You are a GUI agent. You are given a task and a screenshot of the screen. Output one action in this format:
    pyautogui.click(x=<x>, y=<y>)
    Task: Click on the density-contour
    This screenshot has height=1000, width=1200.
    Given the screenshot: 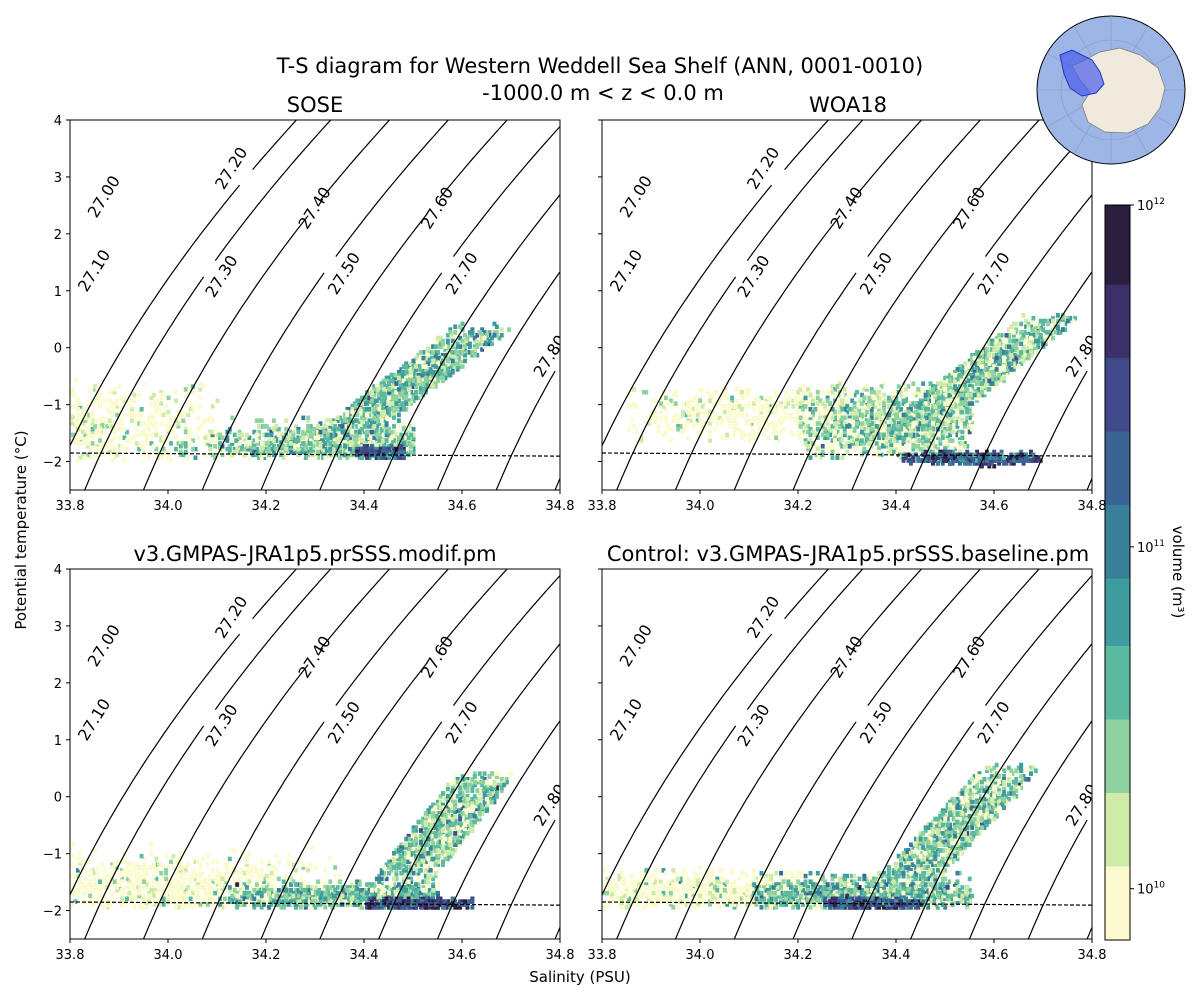 What is the action you would take?
    pyautogui.click(x=208, y=305)
    